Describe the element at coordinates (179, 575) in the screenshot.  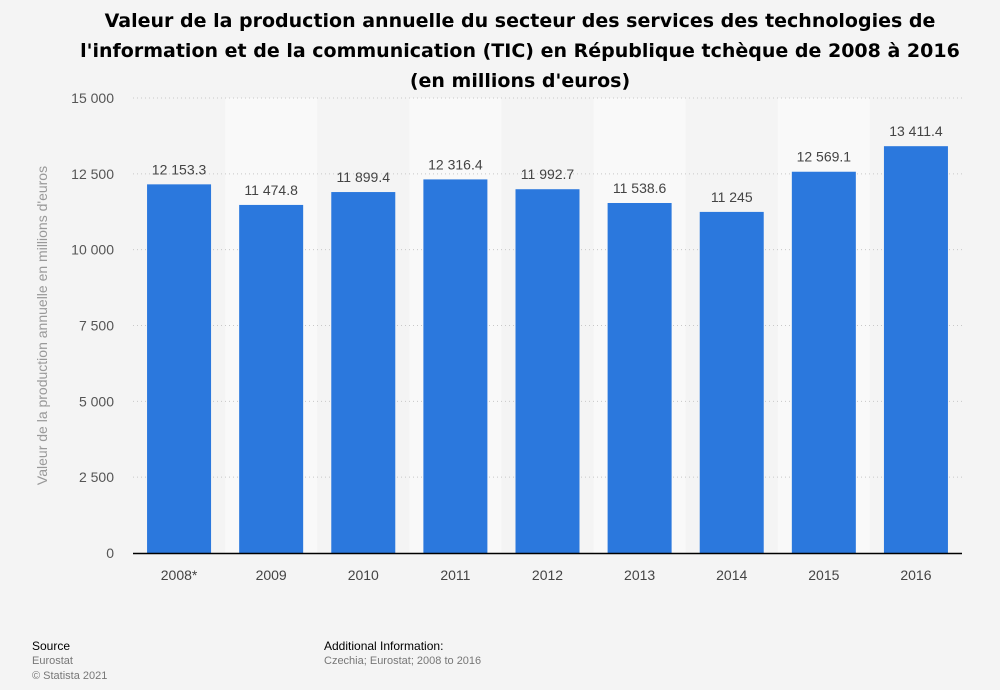
I see `x-tick-label: 2008*` at that location.